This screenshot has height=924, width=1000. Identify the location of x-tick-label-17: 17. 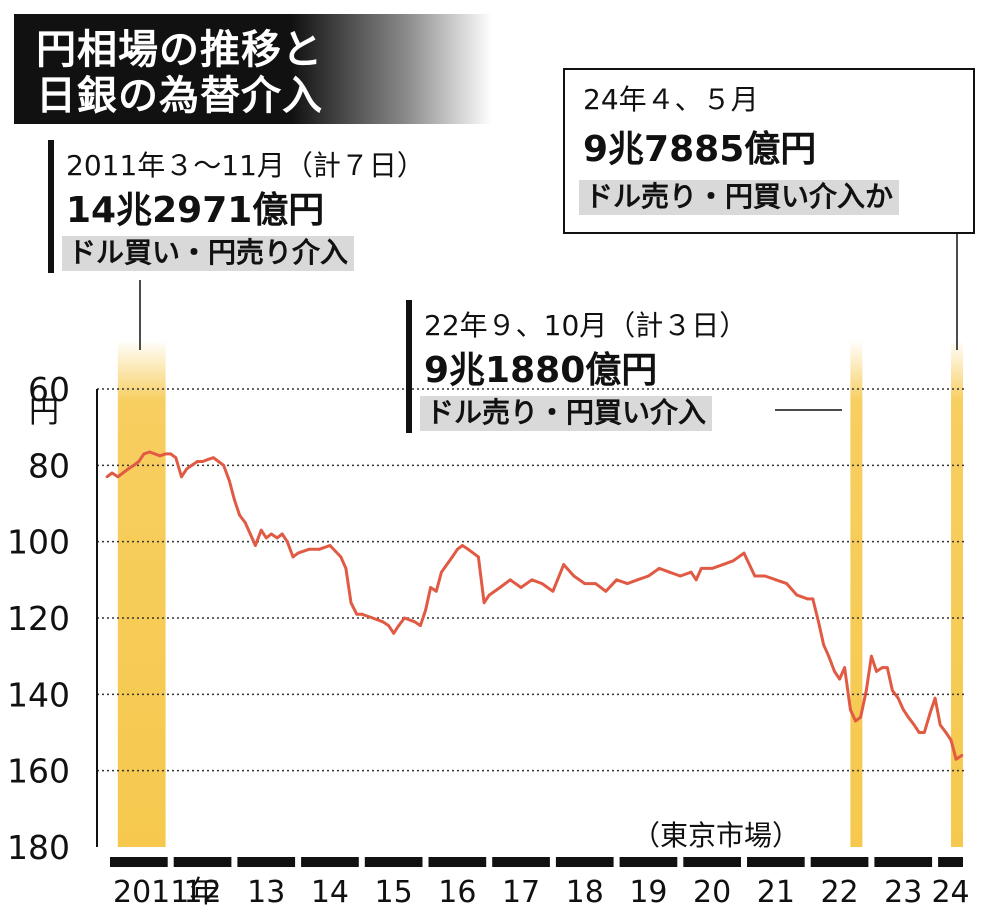
(521, 892).